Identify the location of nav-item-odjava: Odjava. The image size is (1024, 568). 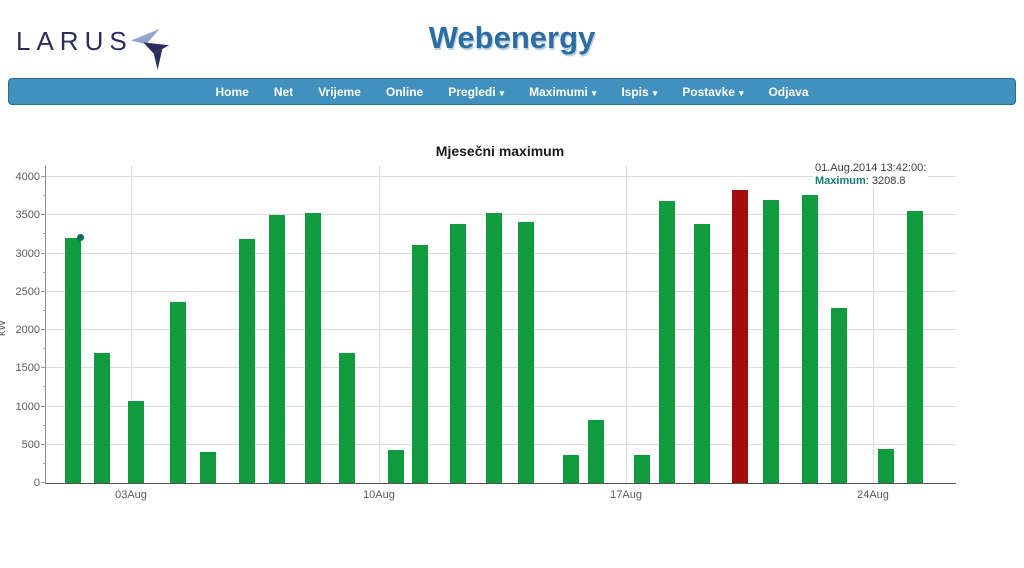
(788, 92).